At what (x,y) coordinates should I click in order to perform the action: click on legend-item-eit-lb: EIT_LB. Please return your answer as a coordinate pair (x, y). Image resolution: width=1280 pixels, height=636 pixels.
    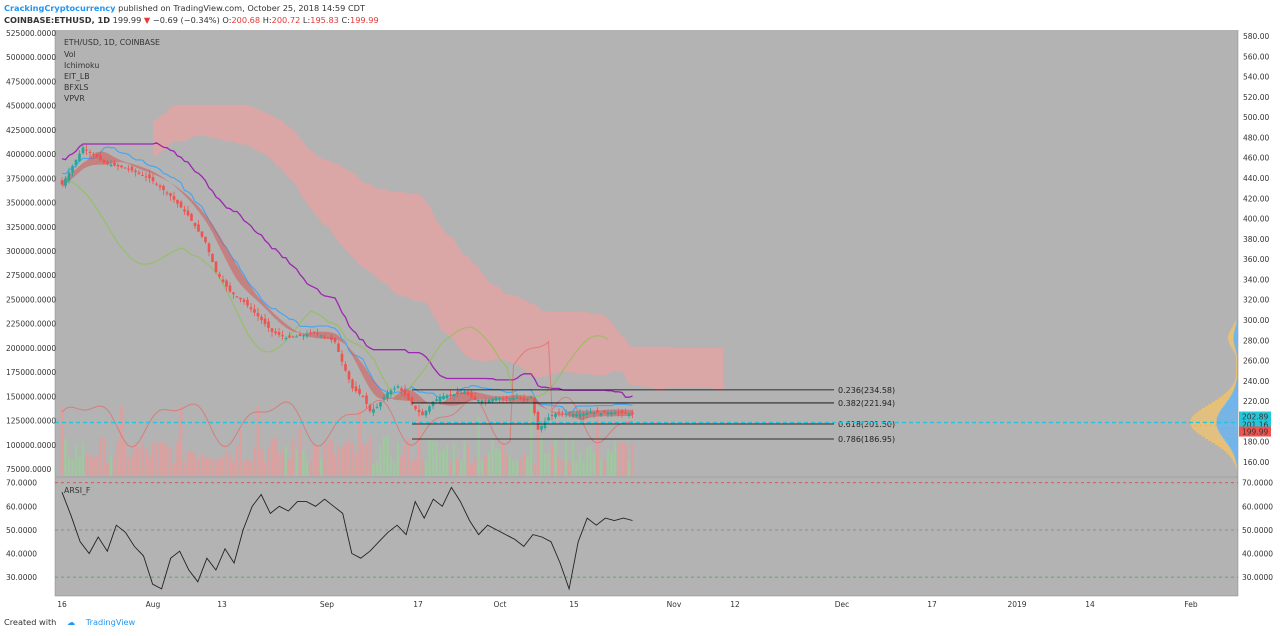
    Looking at the image, I should click on (77, 76).